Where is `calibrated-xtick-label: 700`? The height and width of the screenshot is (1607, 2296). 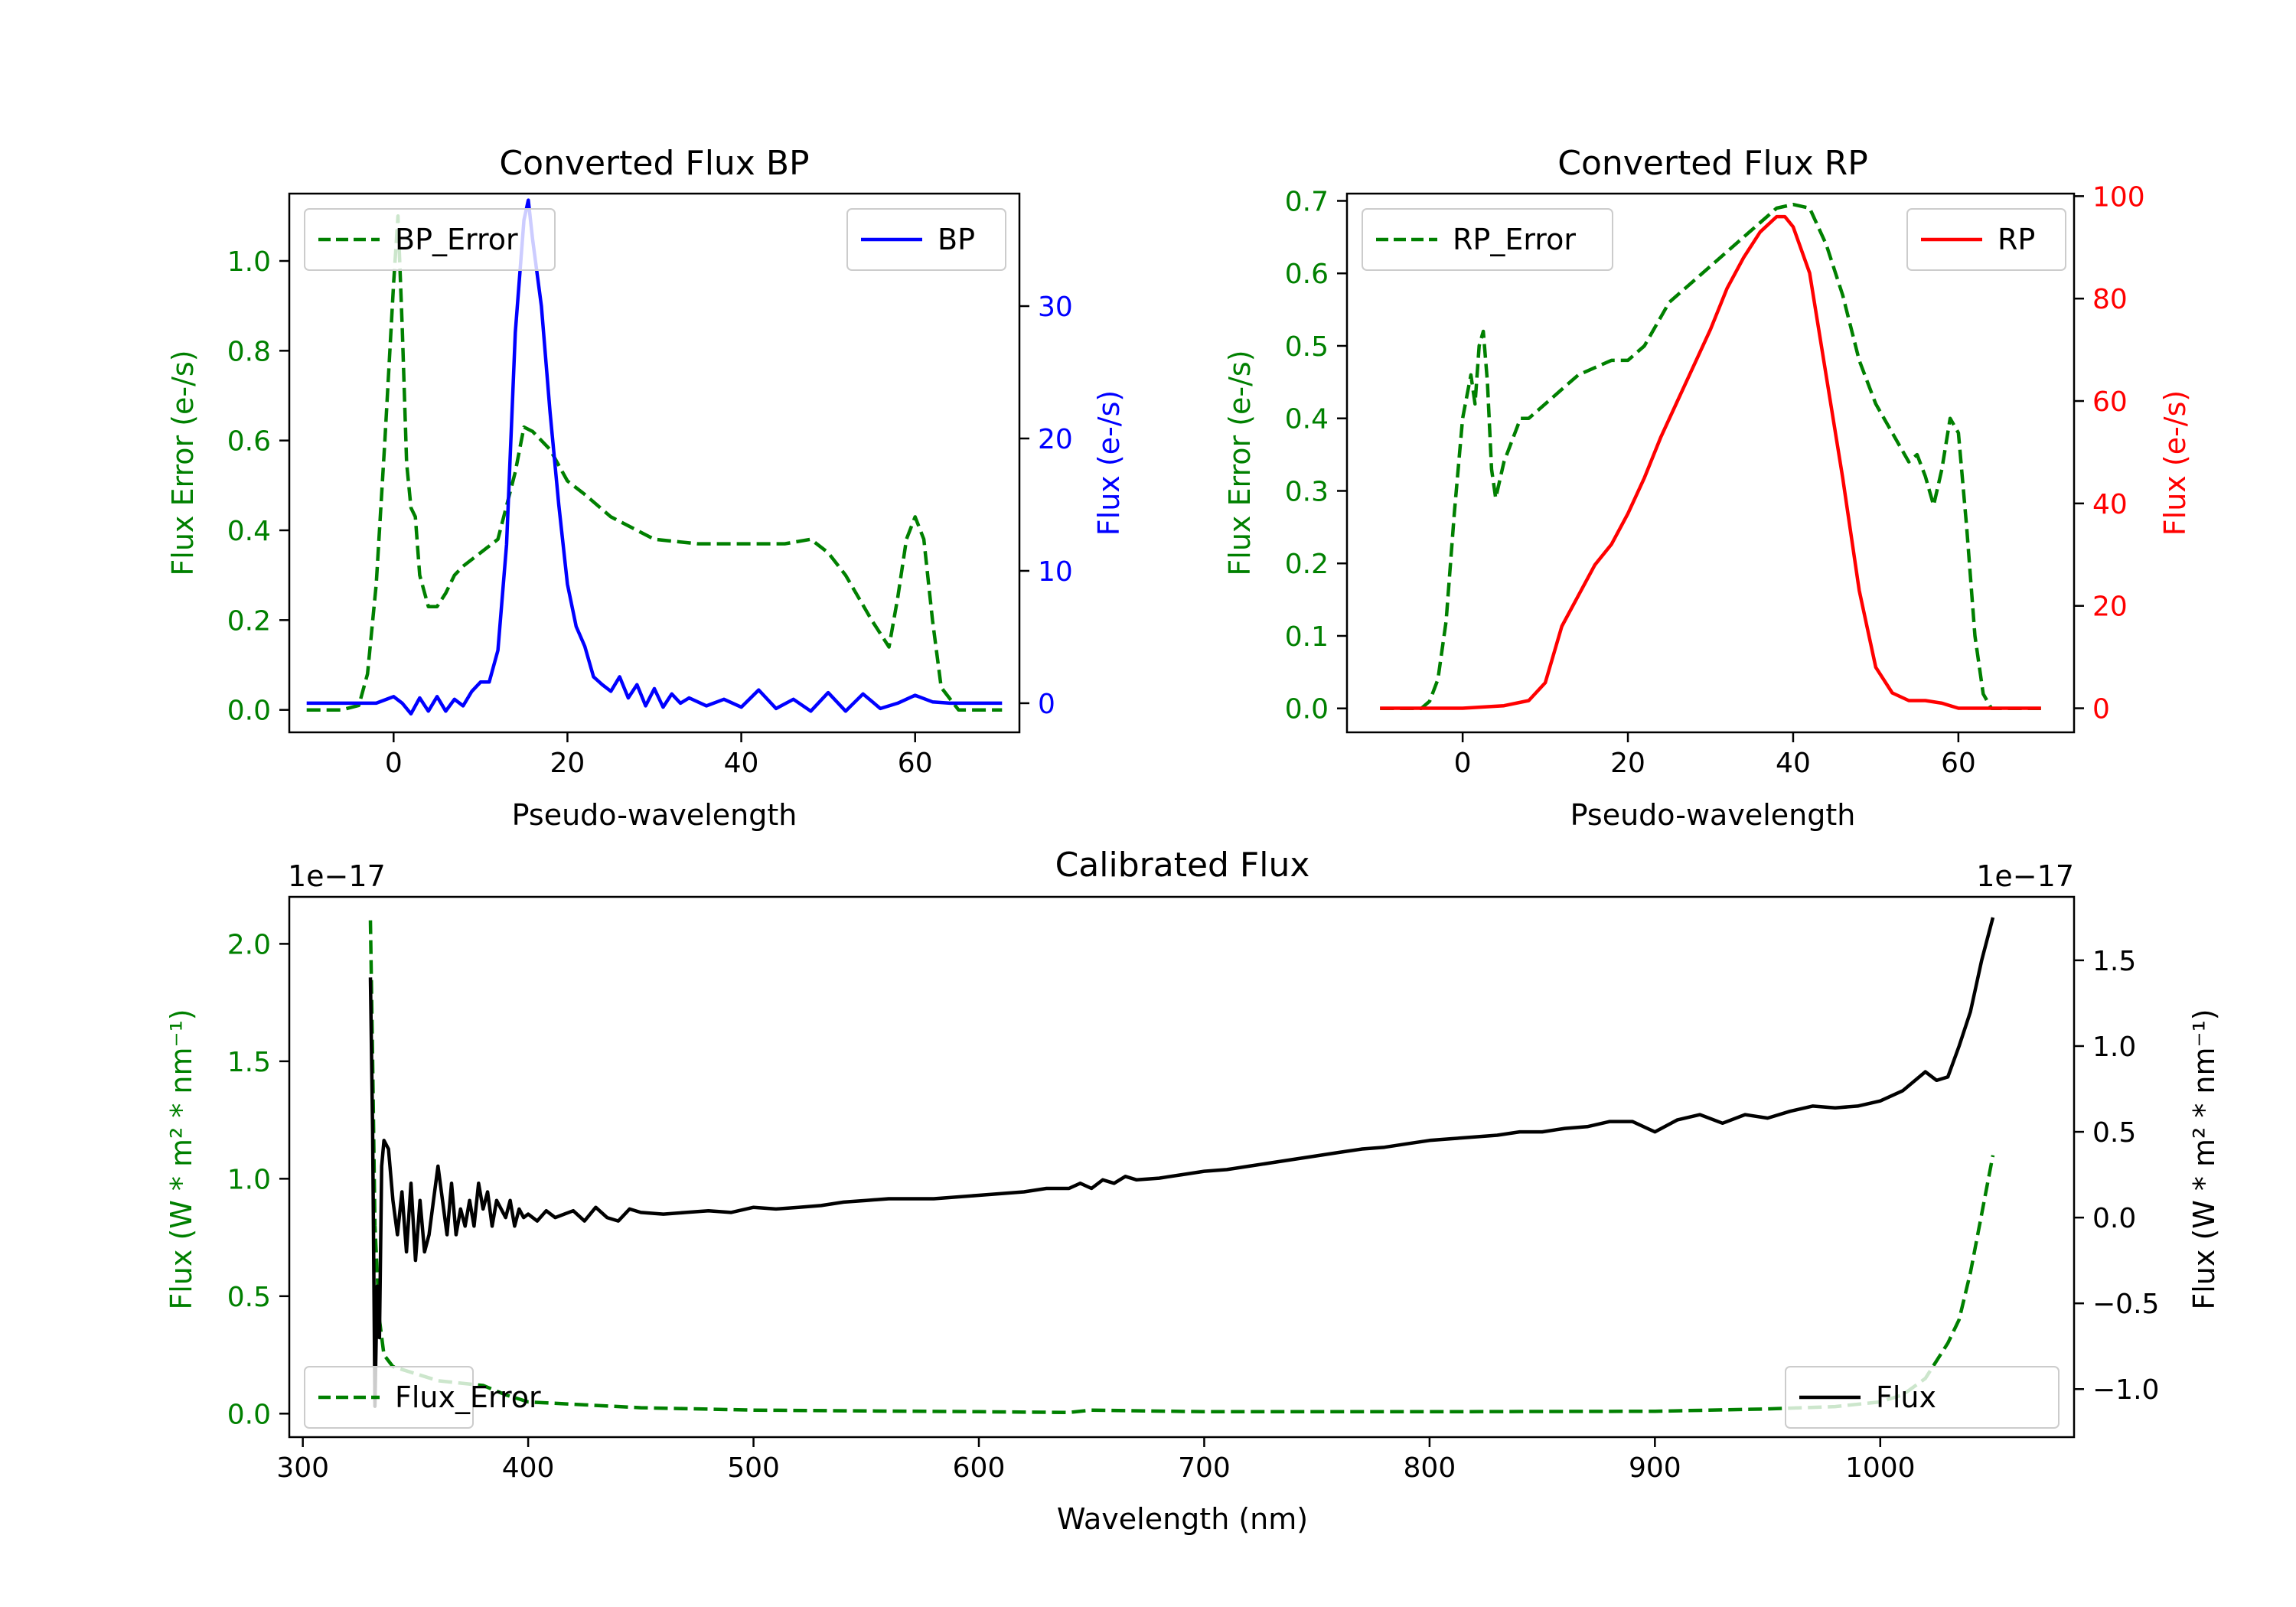 calibrated-xtick-label: 700 is located at coordinates (1204, 1468).